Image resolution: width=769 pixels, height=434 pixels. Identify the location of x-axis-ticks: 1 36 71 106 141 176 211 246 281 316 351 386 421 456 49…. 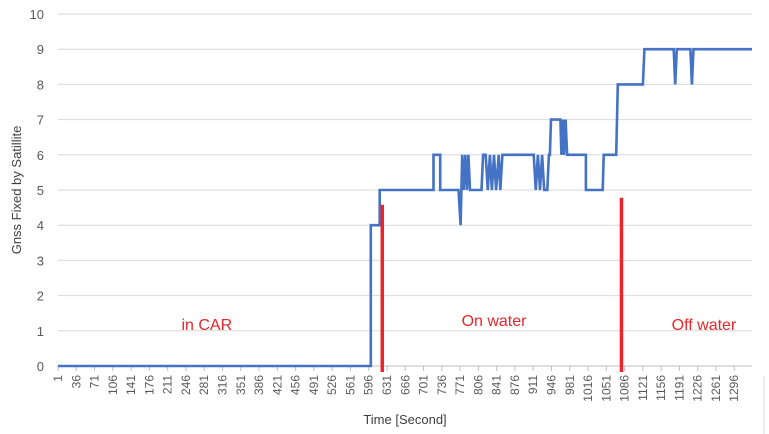
(396, 384).